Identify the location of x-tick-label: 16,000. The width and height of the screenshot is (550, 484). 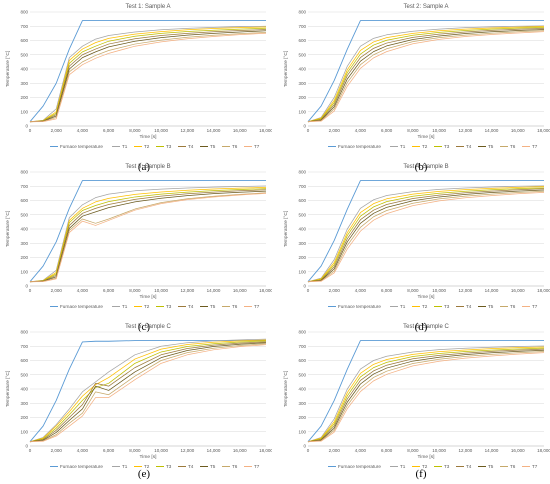
(518, 450).